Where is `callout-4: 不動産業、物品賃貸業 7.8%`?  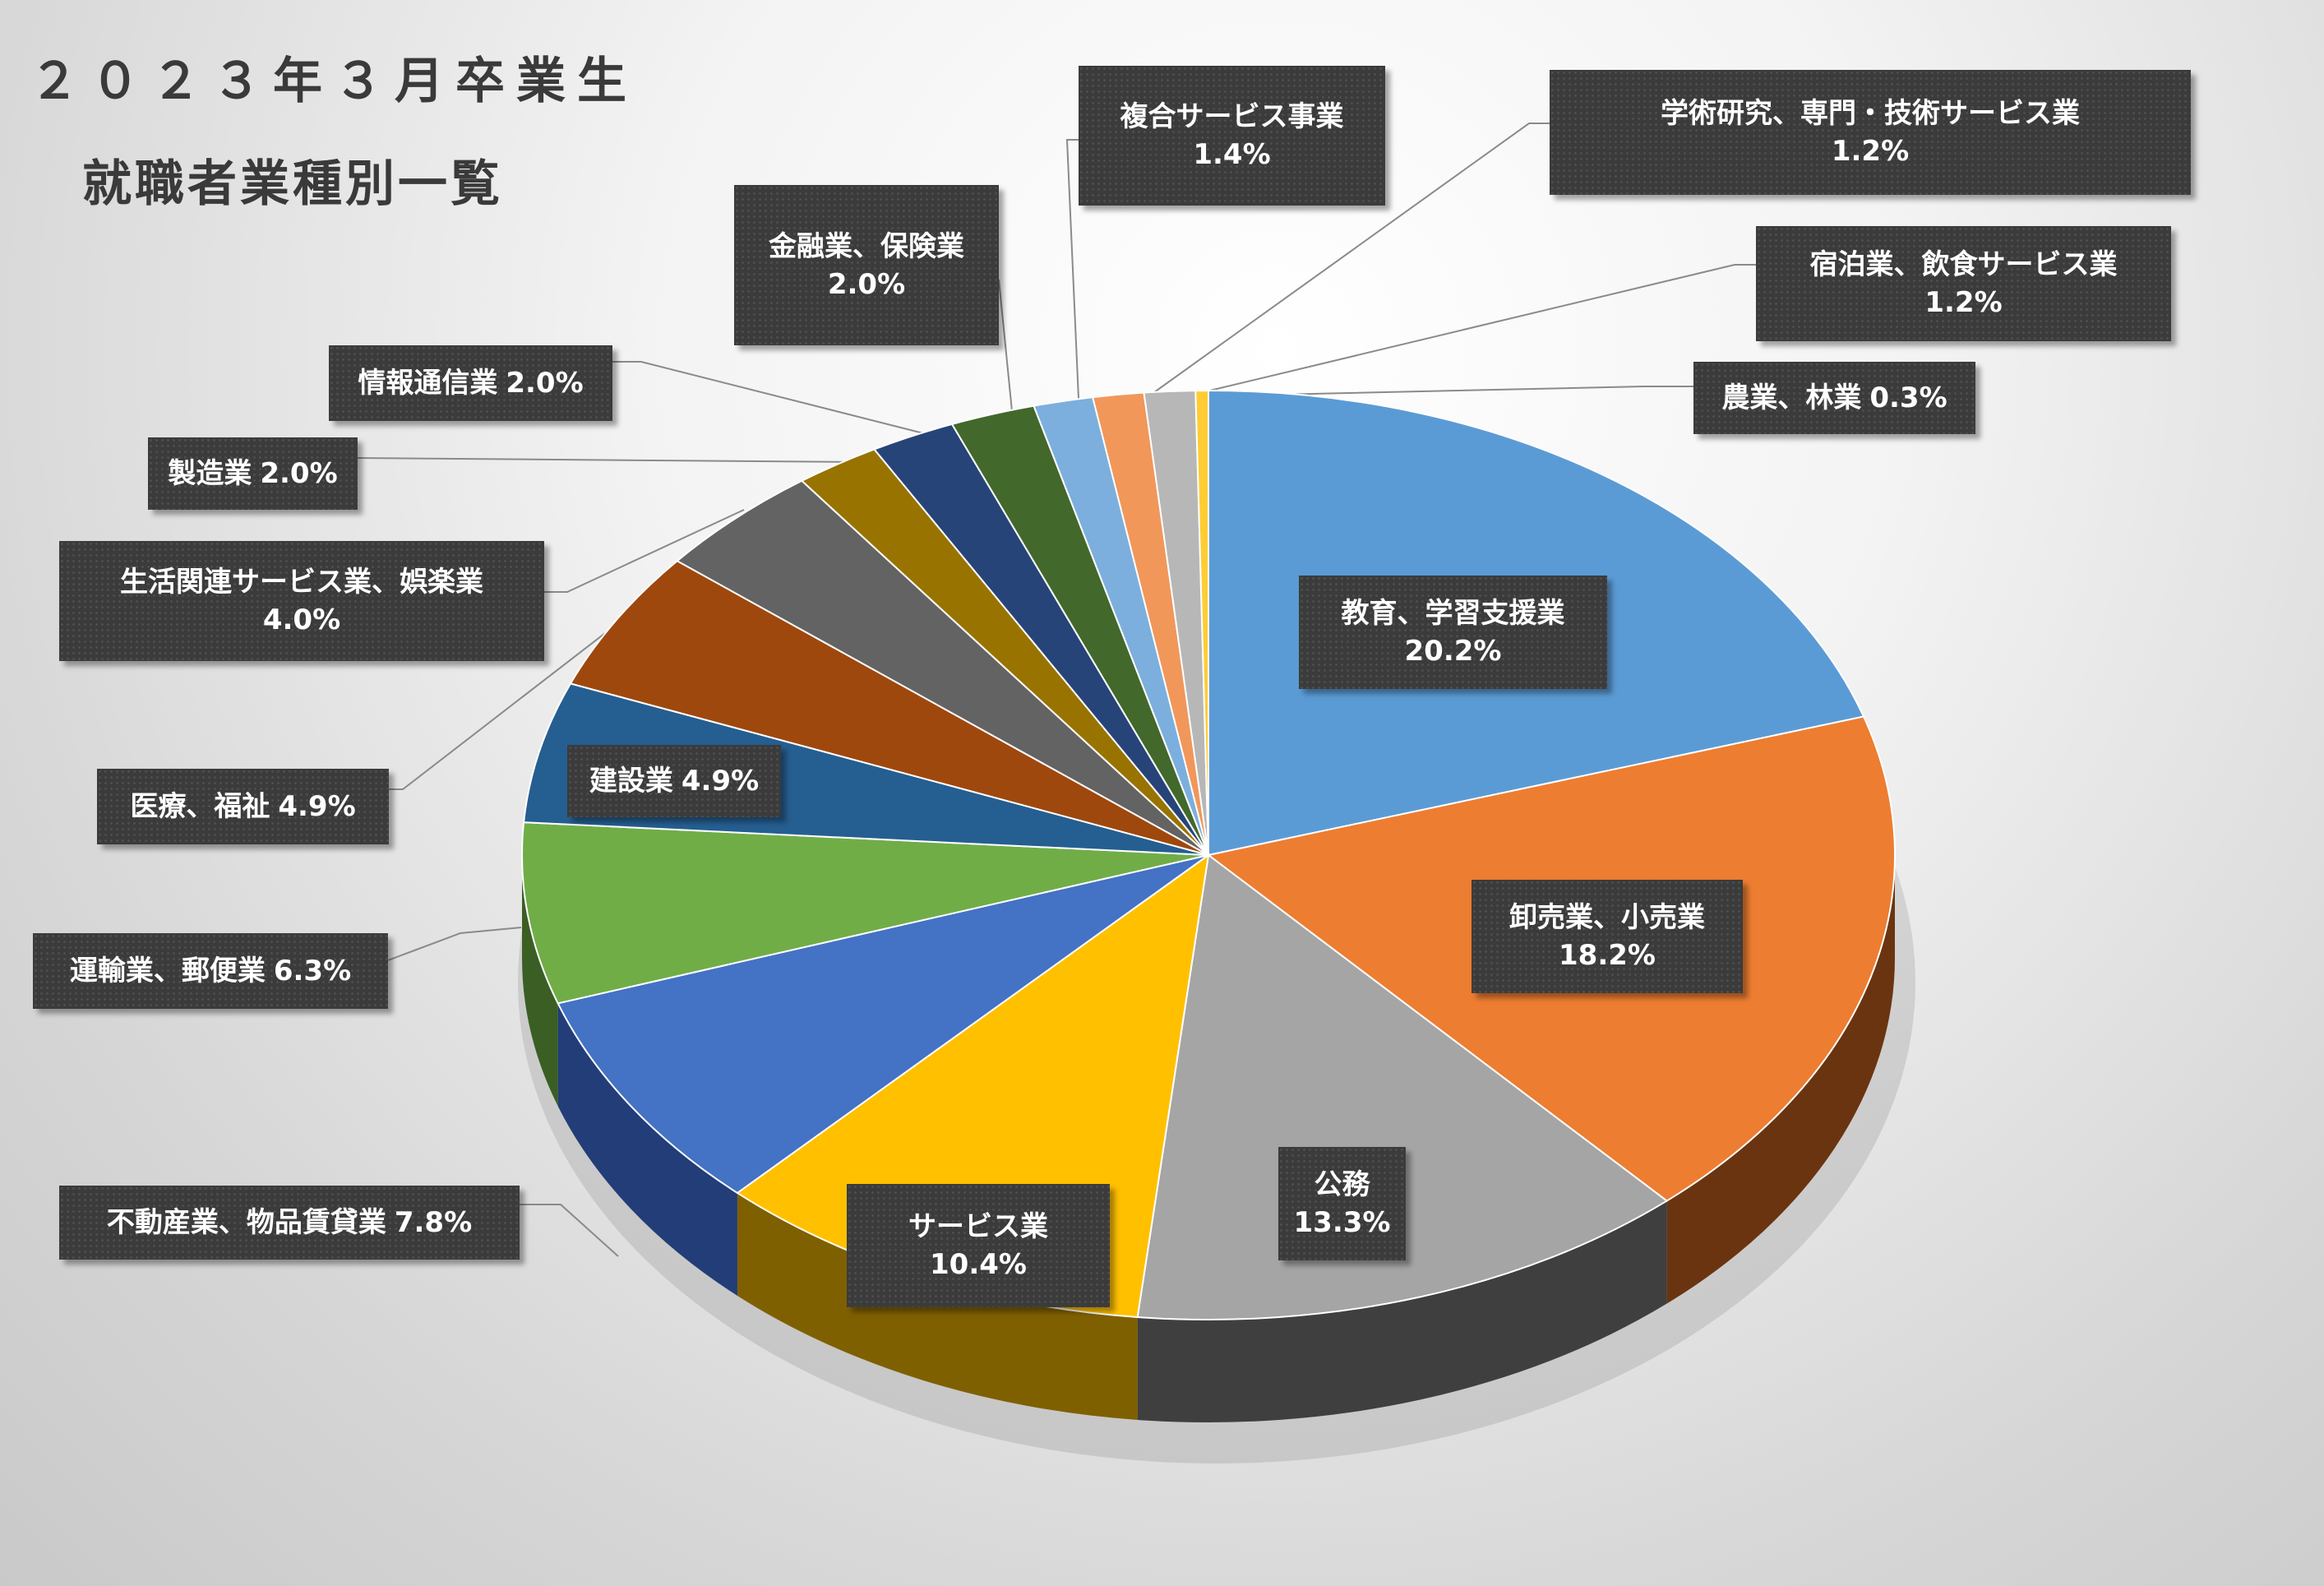 callout-4: 不動産業、物品賃貸業 7.8% is located at coordinates (289, 1223).